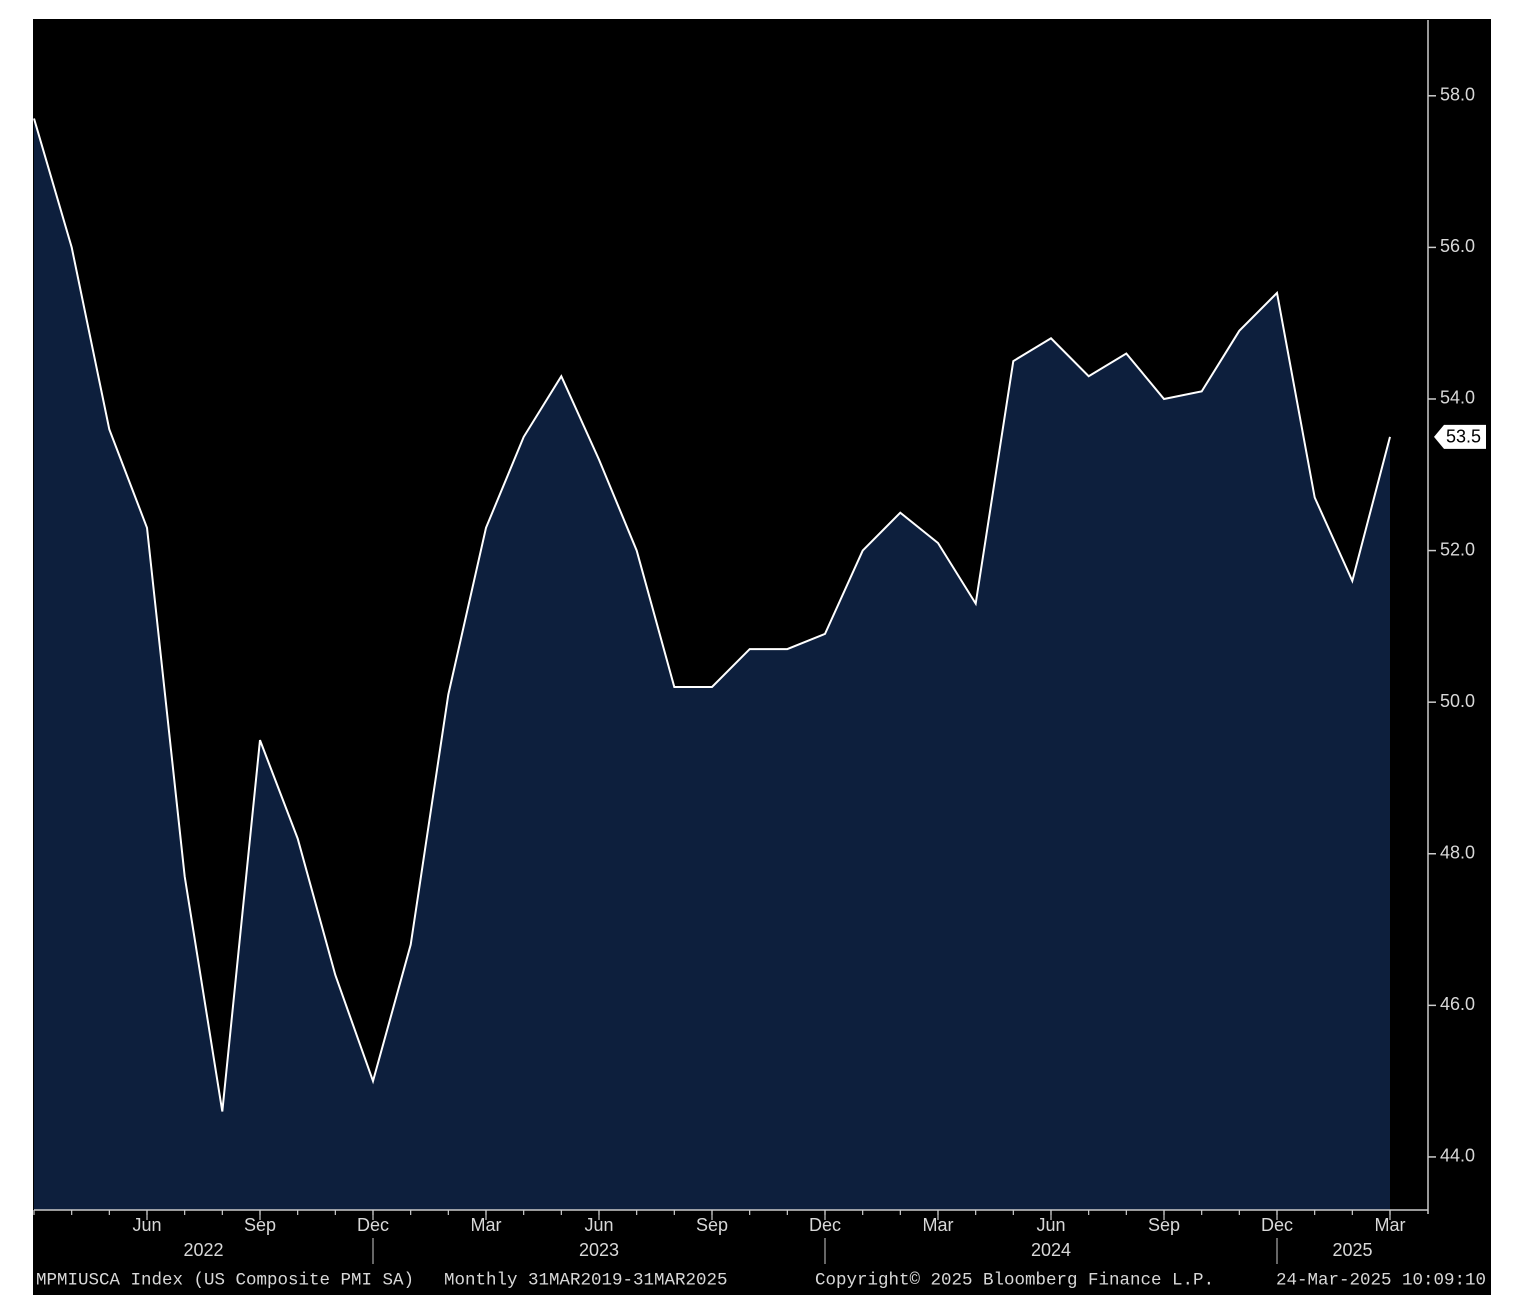  What do you see at coordinates (203, 1250) in the screenshot?
I see `year-label: 2022` at bounding box center [203, 1250].